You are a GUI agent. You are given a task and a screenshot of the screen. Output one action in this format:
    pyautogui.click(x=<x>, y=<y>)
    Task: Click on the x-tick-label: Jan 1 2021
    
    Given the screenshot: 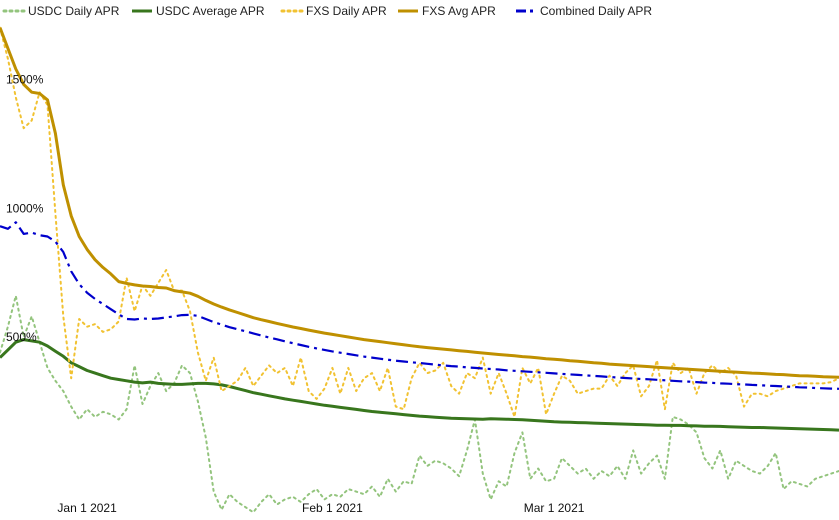 What is the action you would take?
    pyautogui.click(x=87, y=508)
    